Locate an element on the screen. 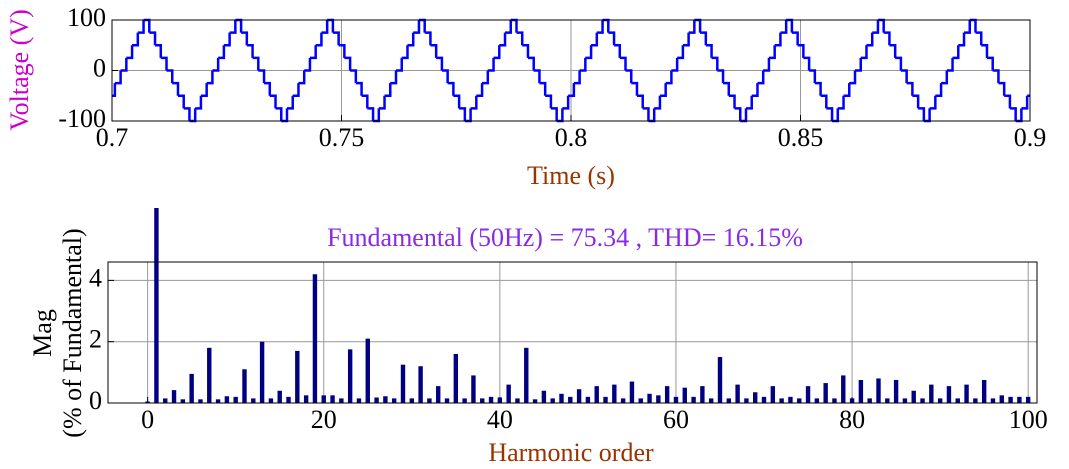 The height and width of the screenshot is (469, 1069). x-tick-label: 0.75 is located at coordinates (342, 137).